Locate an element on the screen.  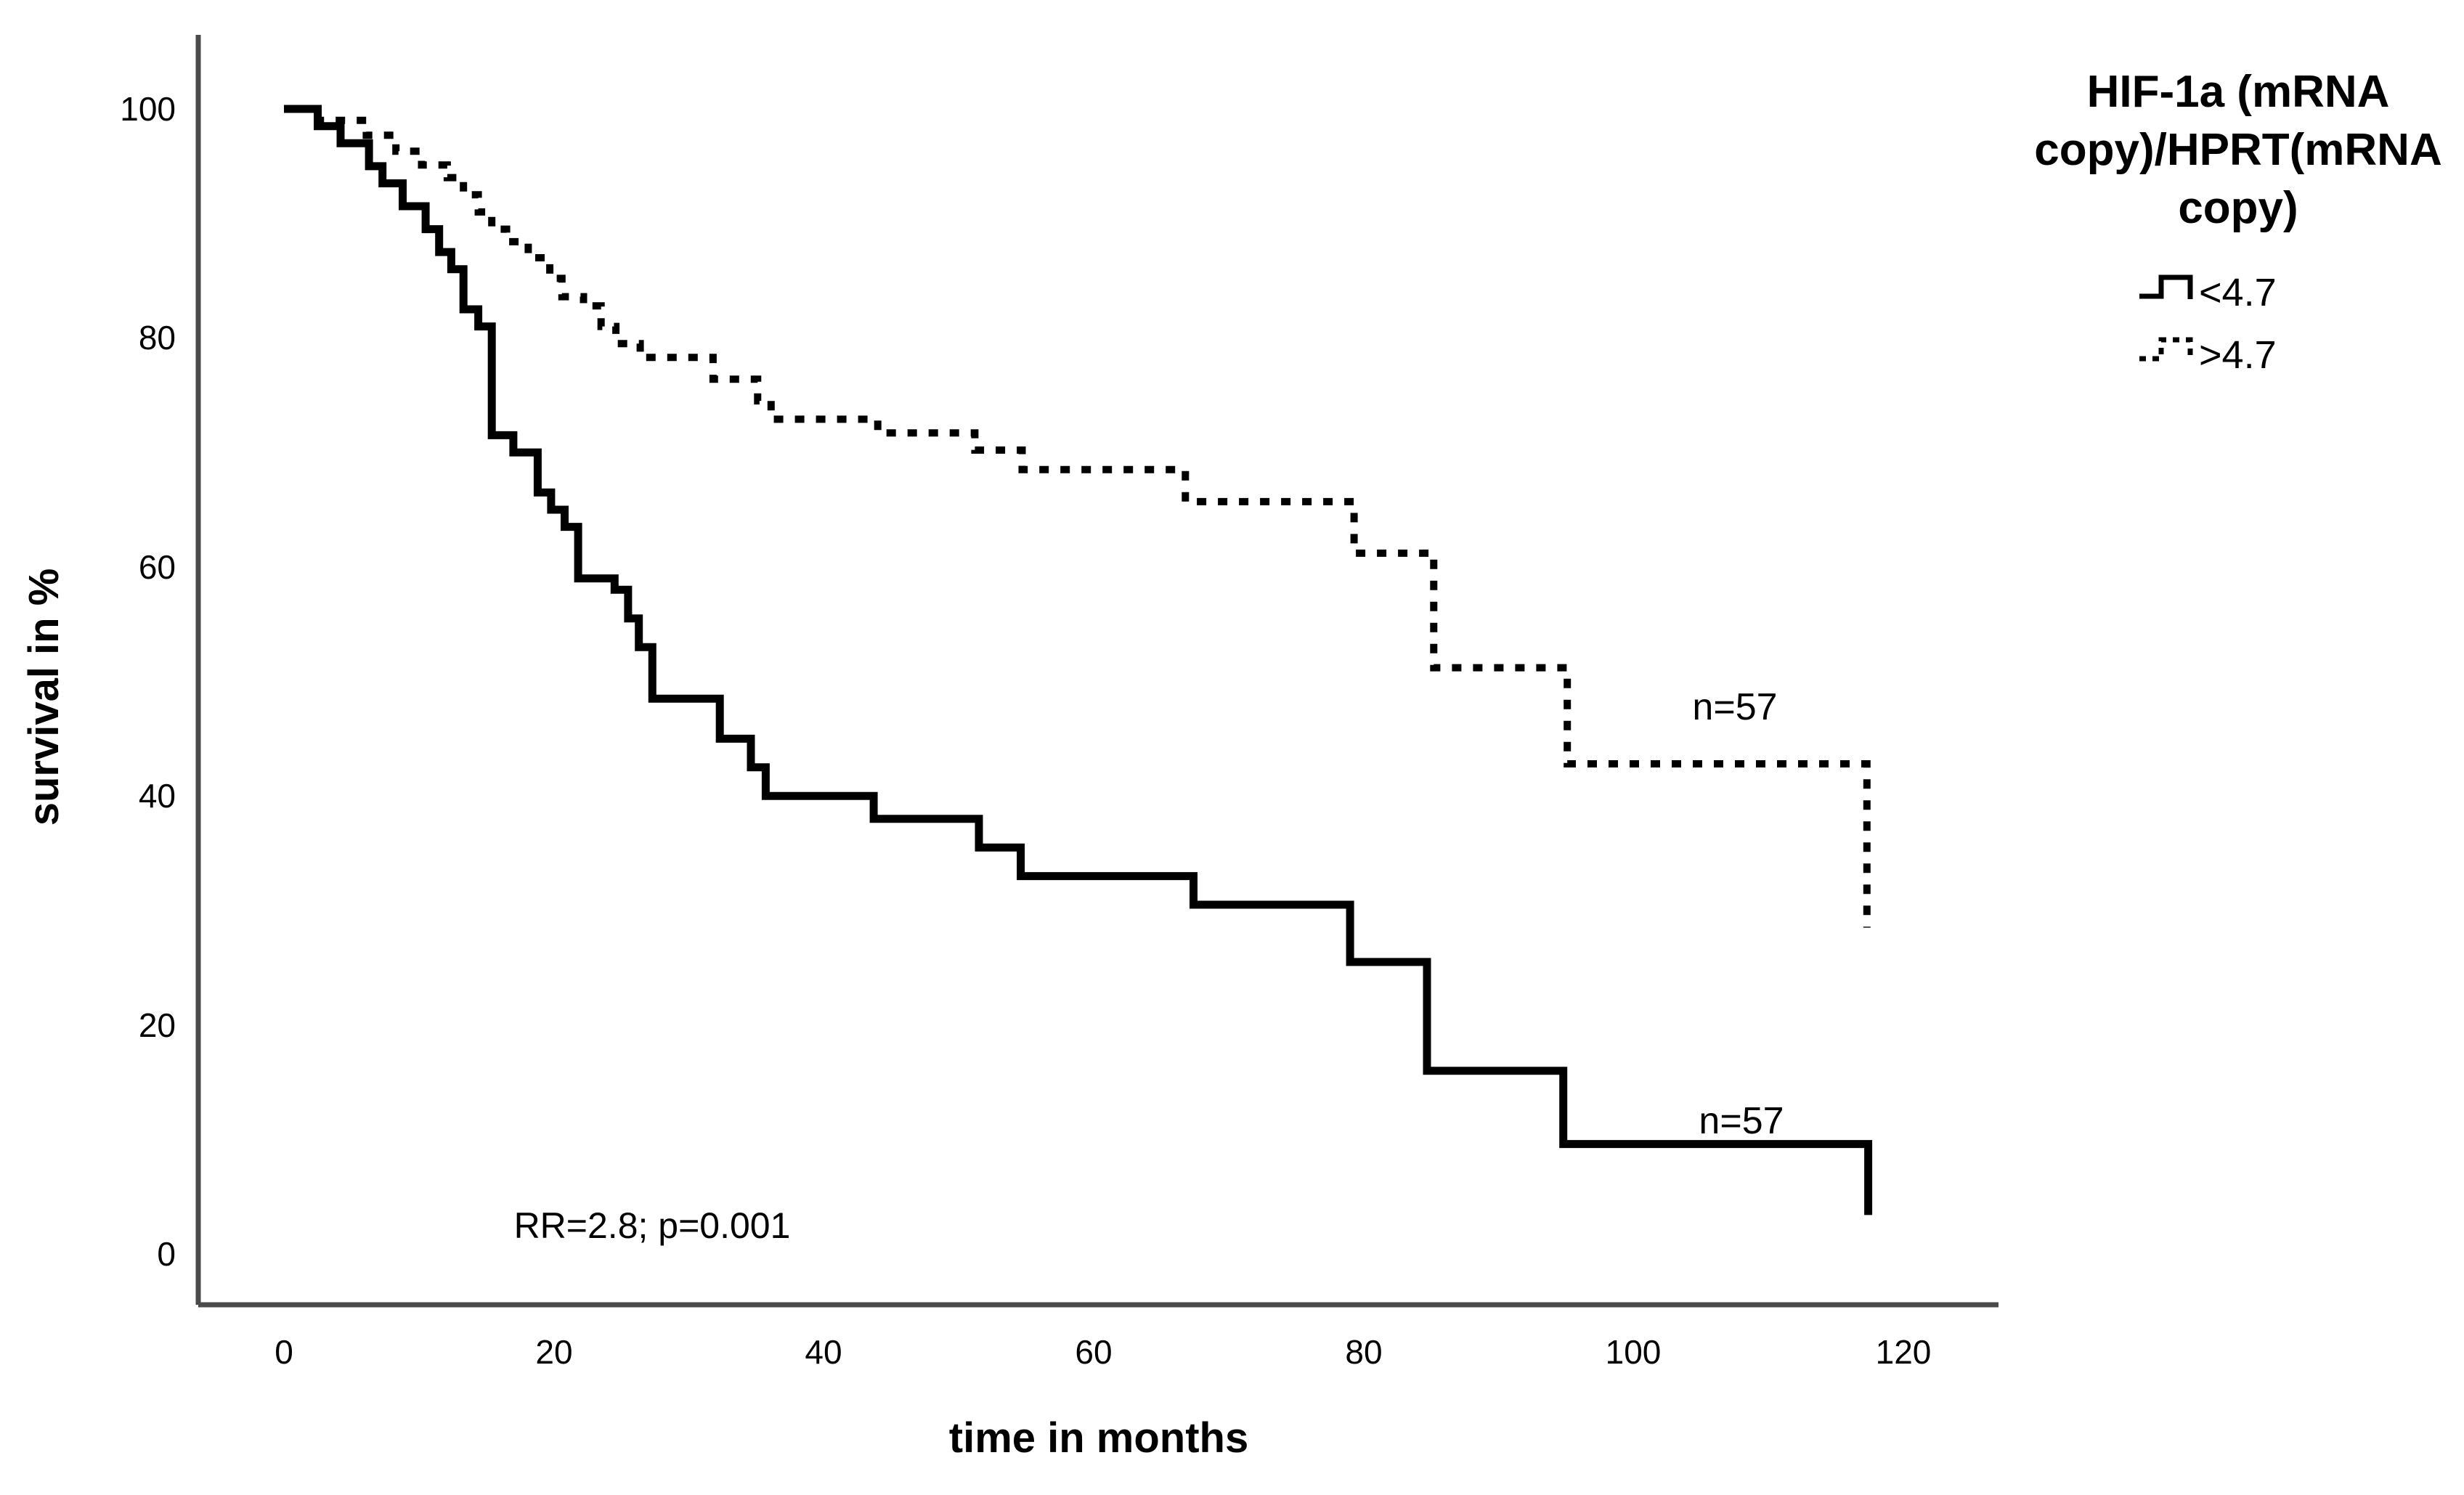
x-tick-label: 0 is located at coordinates (284, 1352).